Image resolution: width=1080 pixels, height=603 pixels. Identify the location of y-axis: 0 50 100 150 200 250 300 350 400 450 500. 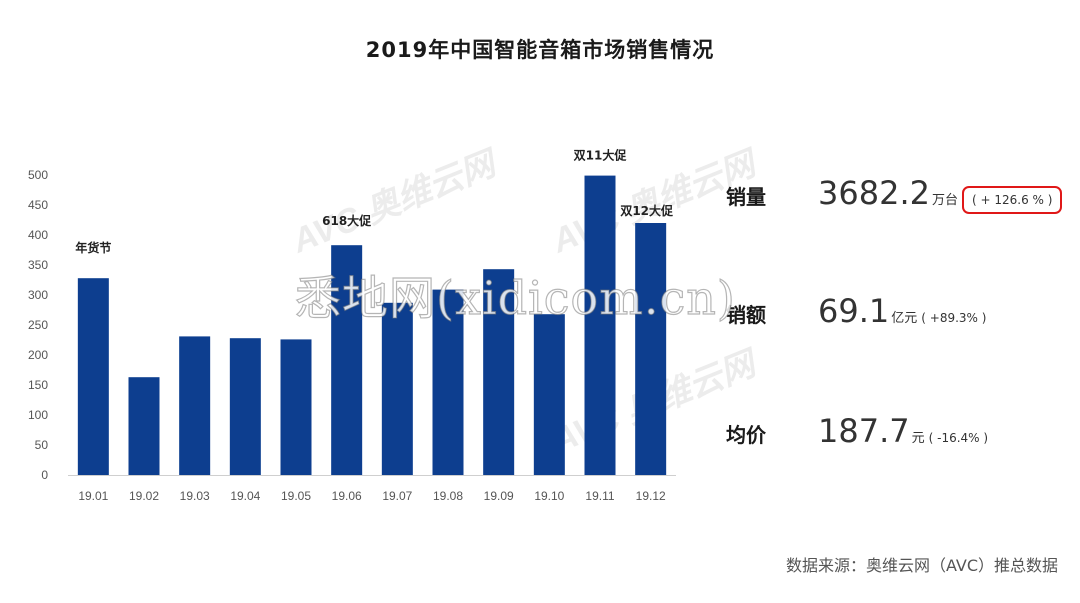
(38, 325).